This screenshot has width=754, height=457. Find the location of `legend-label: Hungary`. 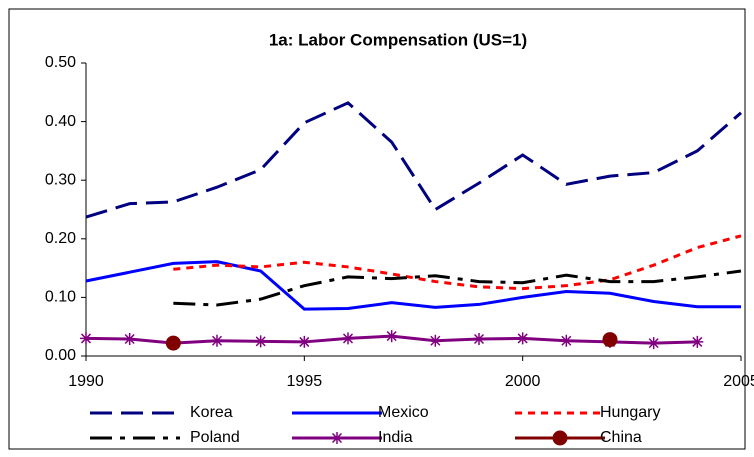

legend-label: Hungary is located at coordinates (630, 412).